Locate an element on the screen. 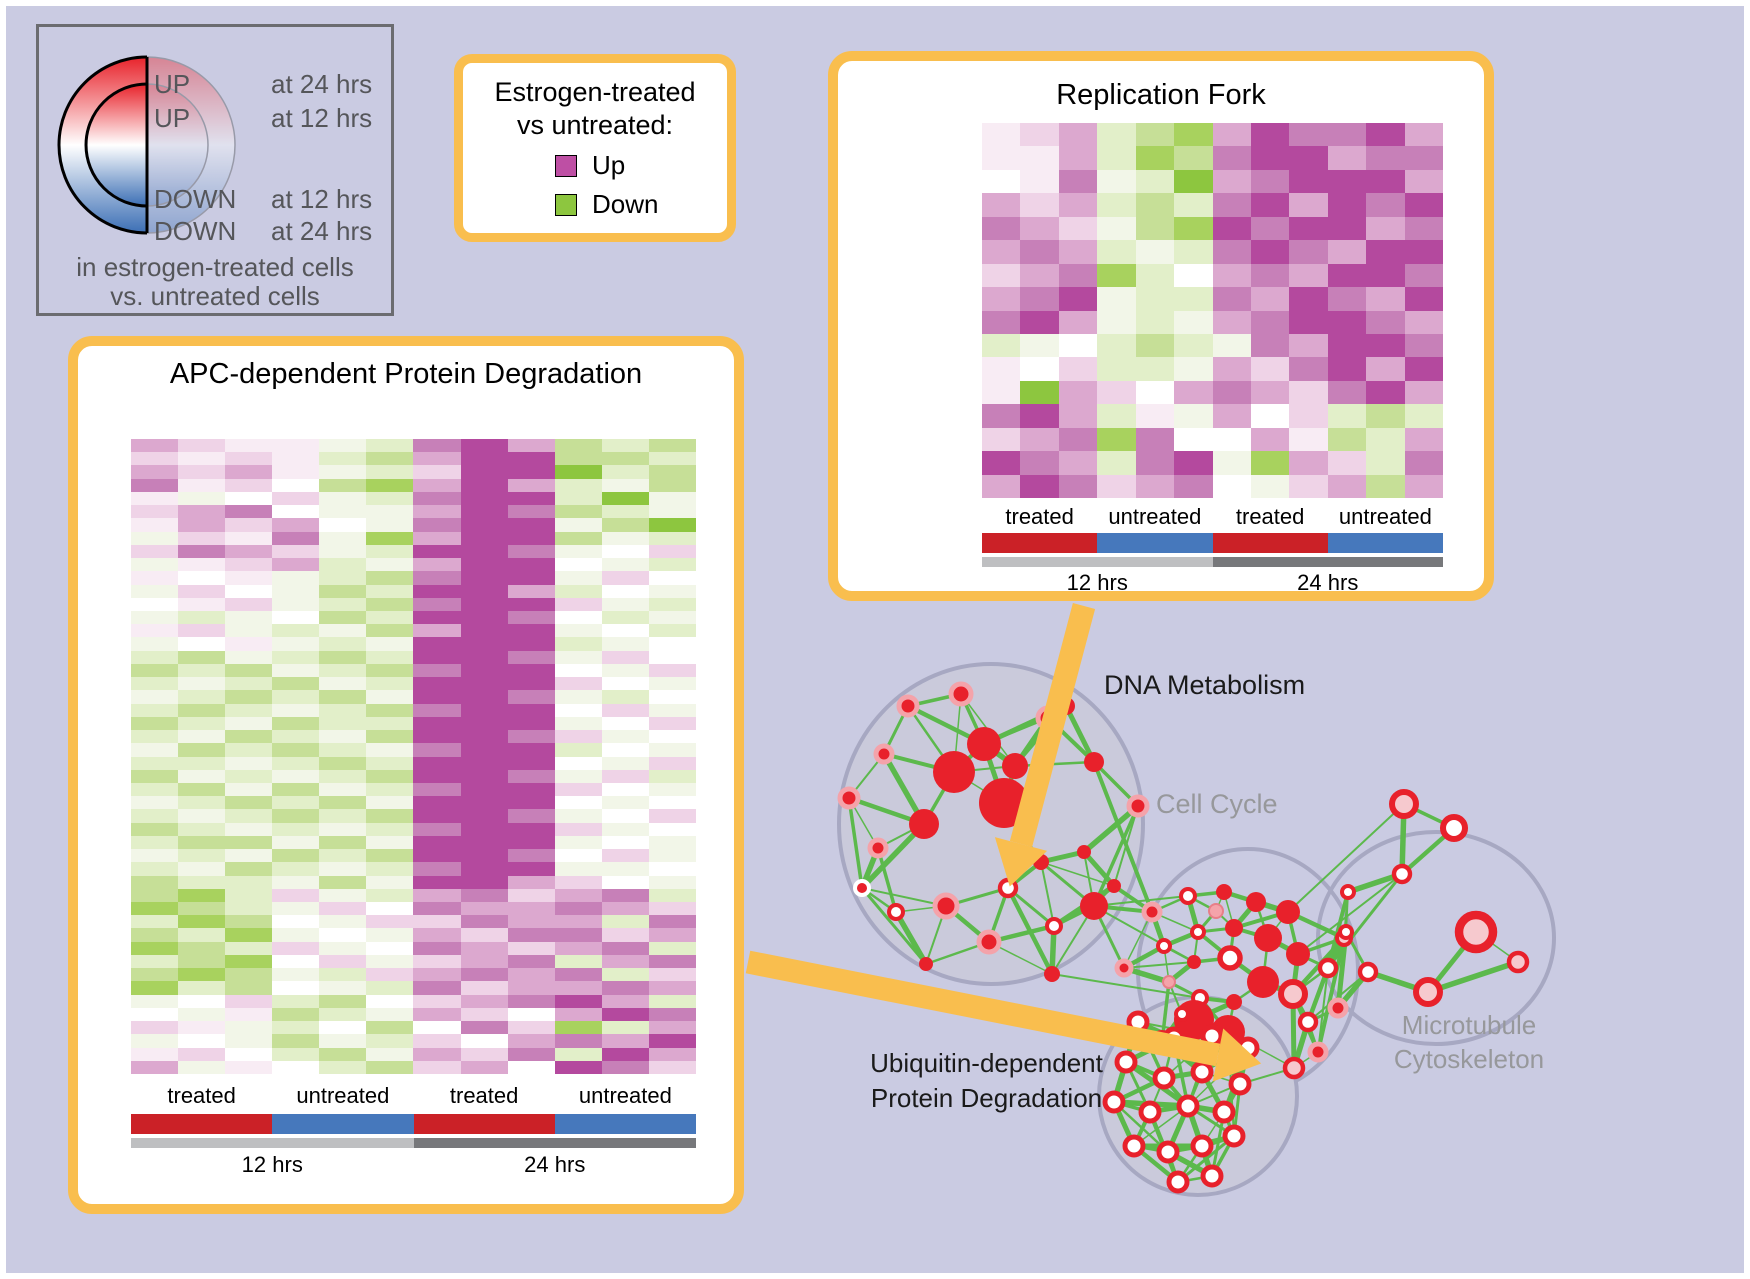  condition-label: untreated is located at coordinates (1385, 516).